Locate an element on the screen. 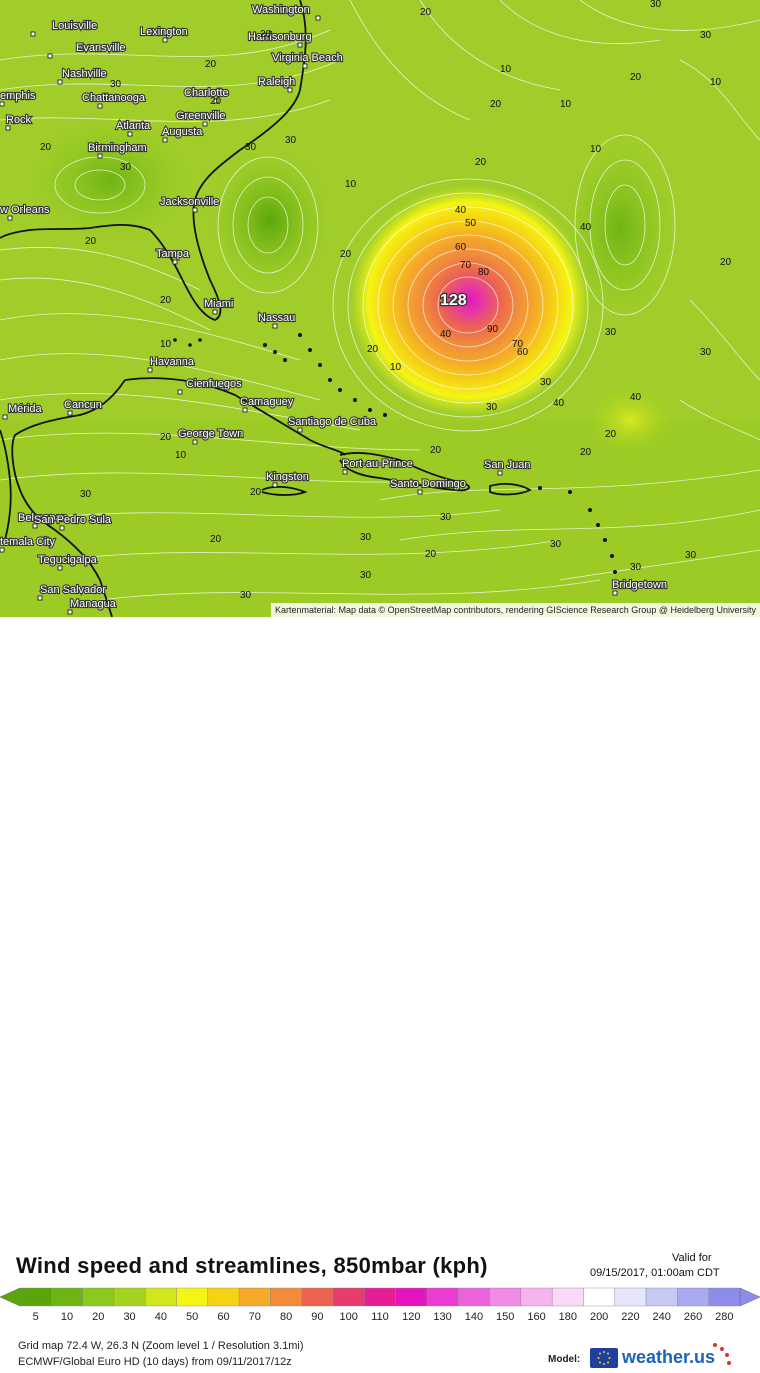  scale-tick-label: 110 is located at coordinates (380, 1317).